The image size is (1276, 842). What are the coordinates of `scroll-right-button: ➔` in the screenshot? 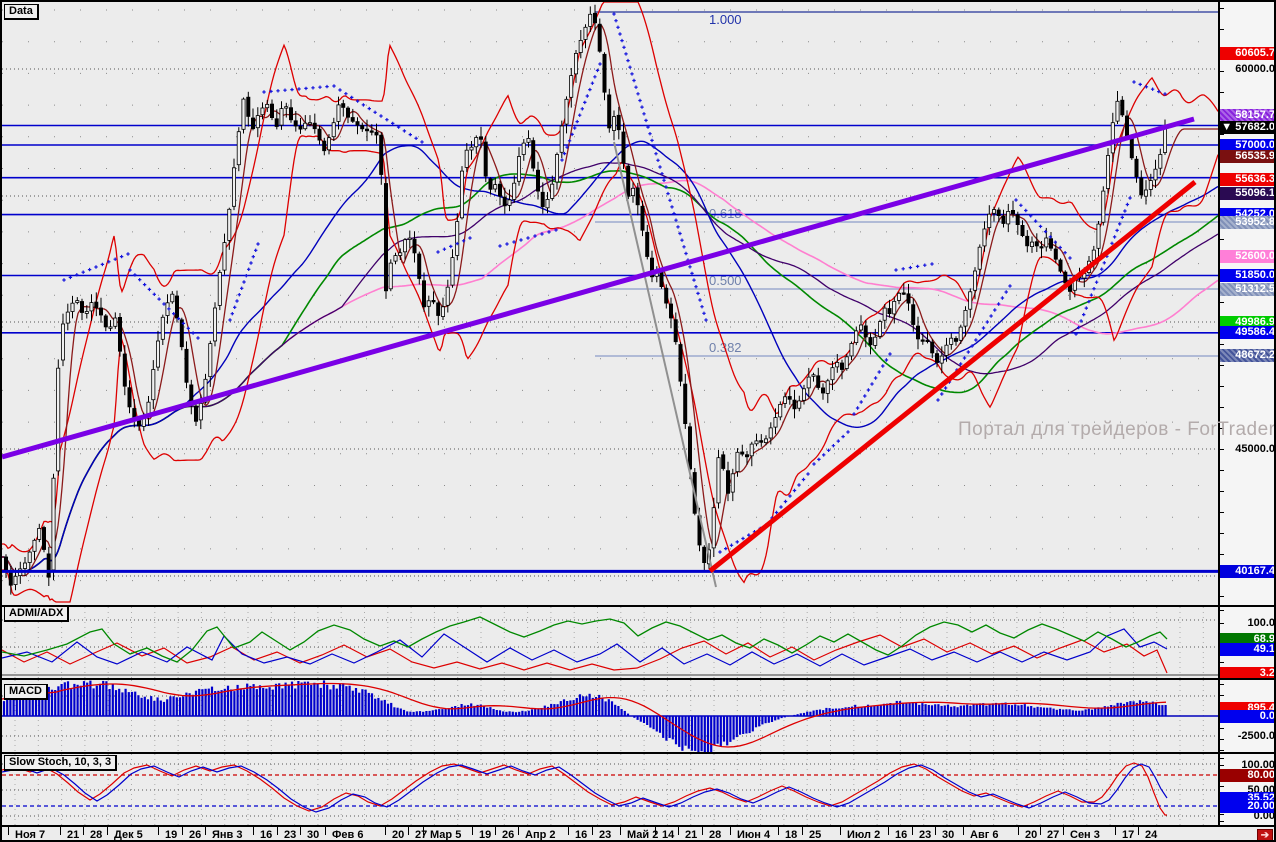 It's located at (1265, 834).